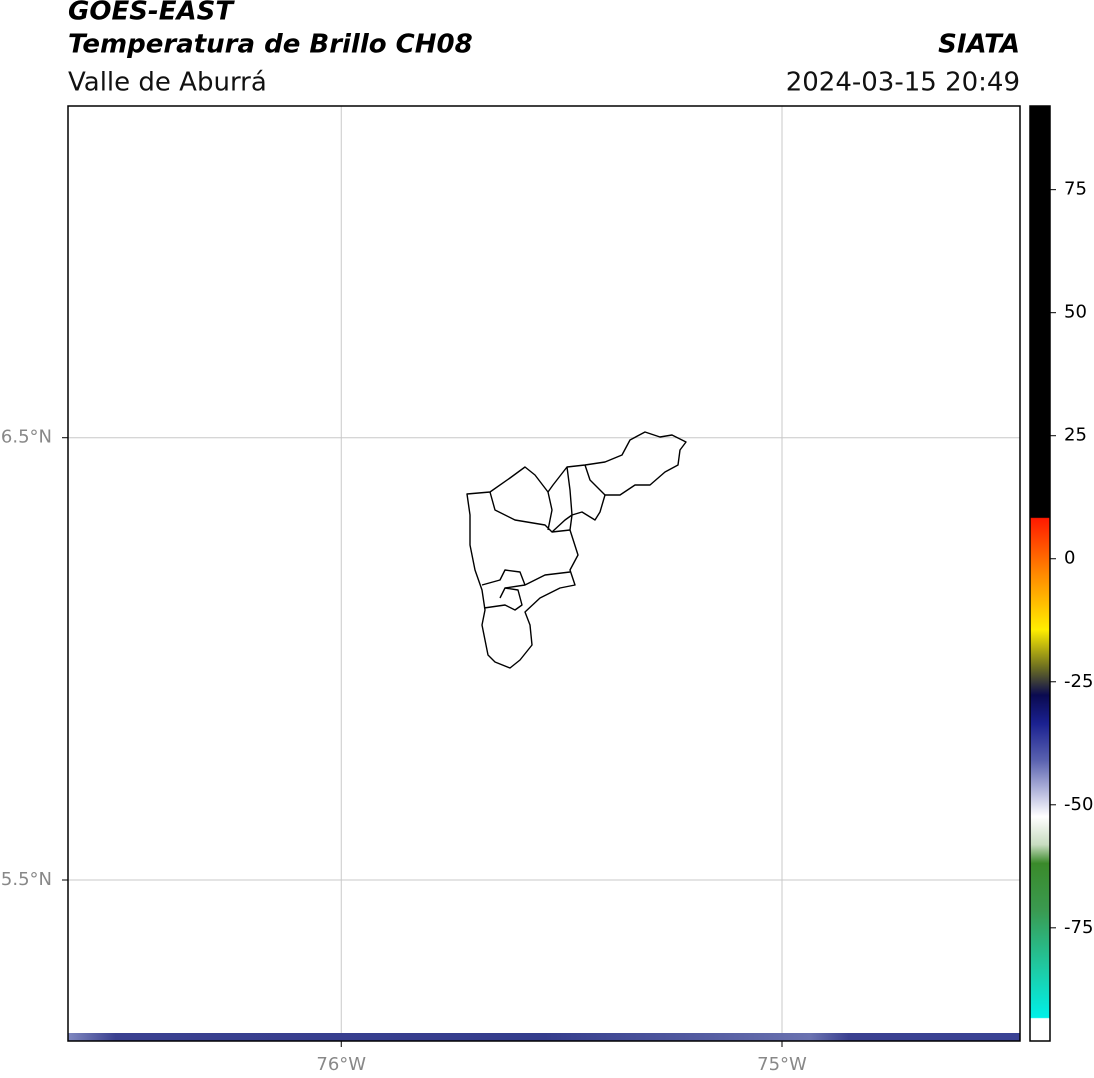  I want to click on region: Valle de Aburrá, so click(167, 83).